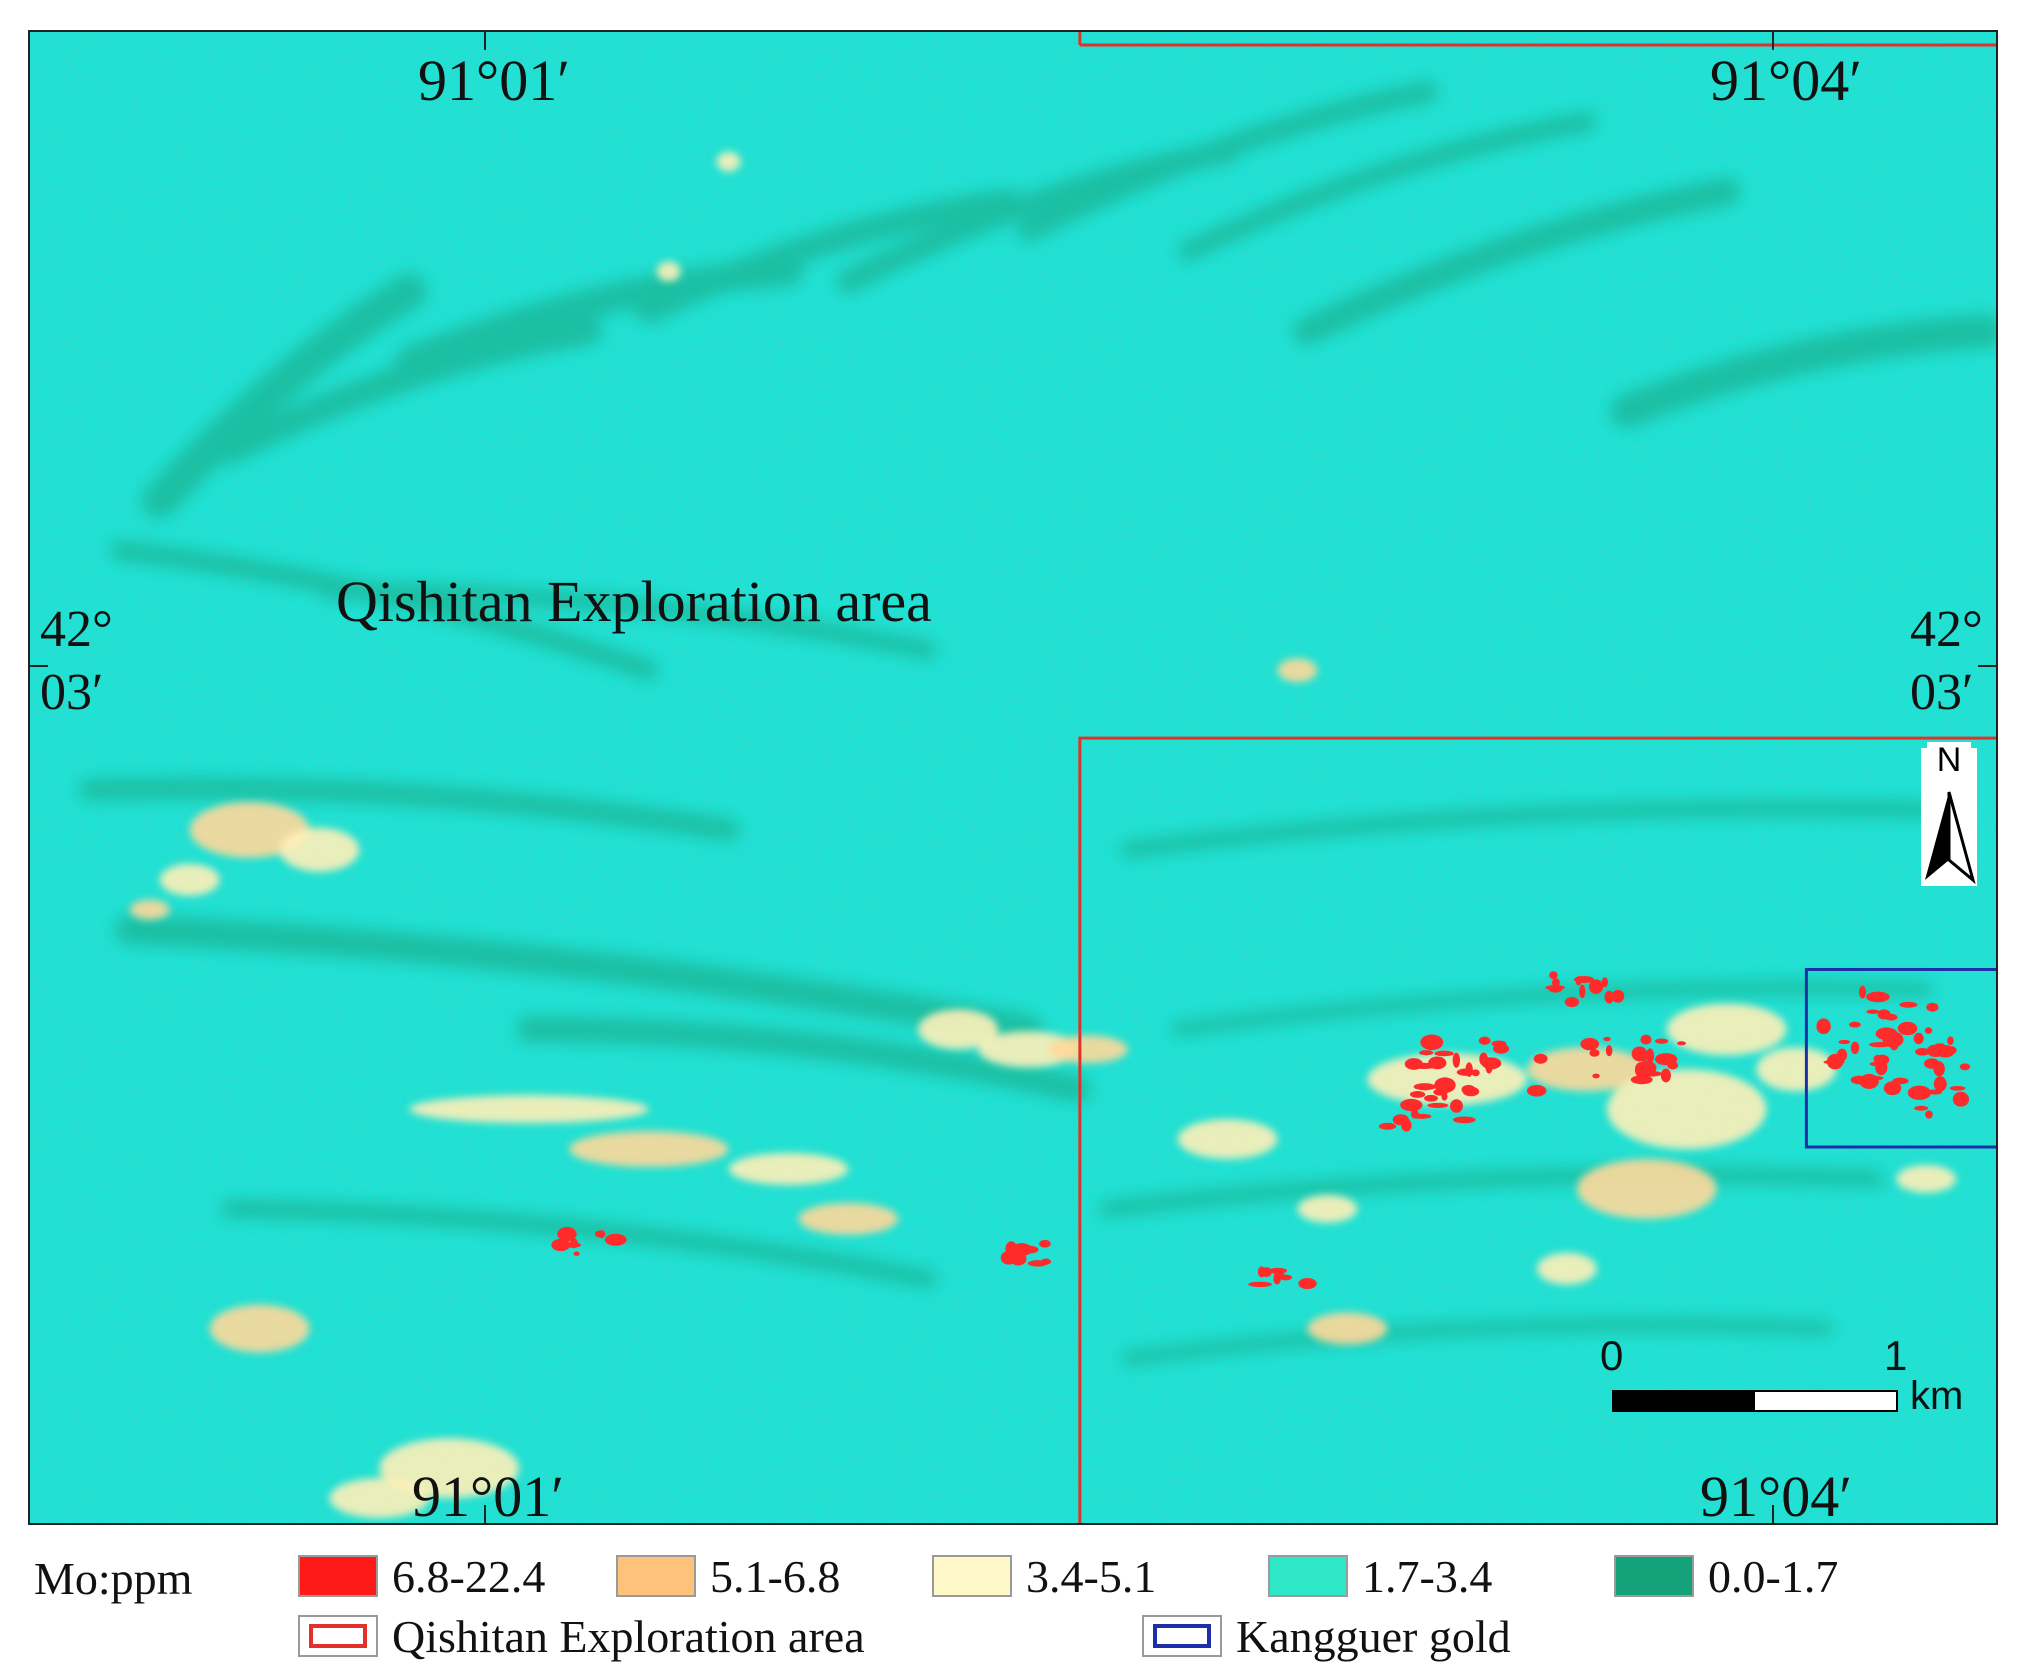  Describe the element at coordinates (488, 1496) in the screenshot. I see `longitude-label-bottom-left: 91°01′` at that location.